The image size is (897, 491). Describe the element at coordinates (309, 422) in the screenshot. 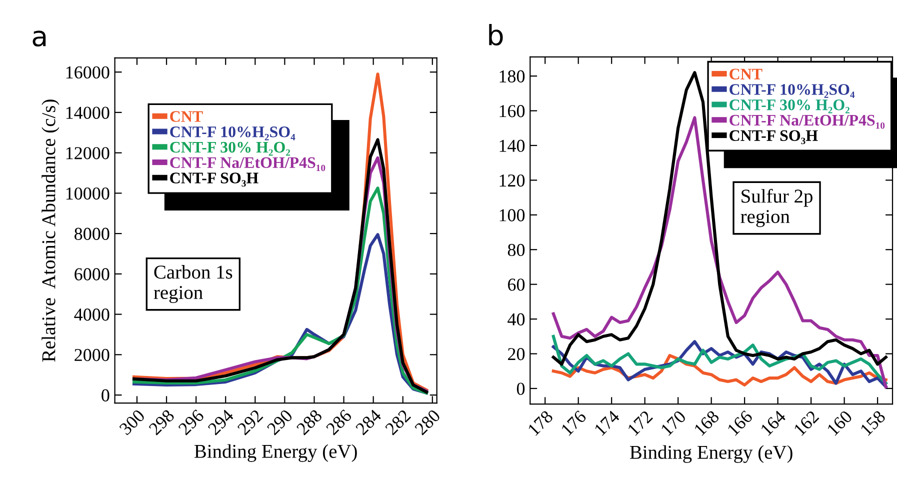

I see `x-tick-label: 288` at that location.